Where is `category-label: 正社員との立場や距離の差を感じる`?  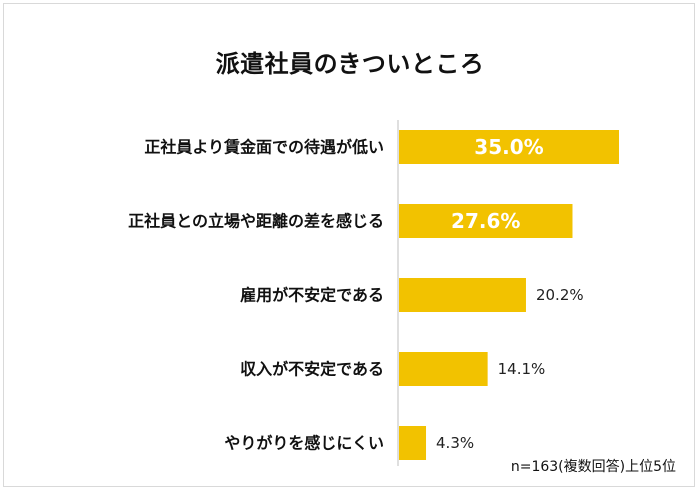
category-label: 正社員との立場や距離の差を感じる is located at coordinates (256, 221).